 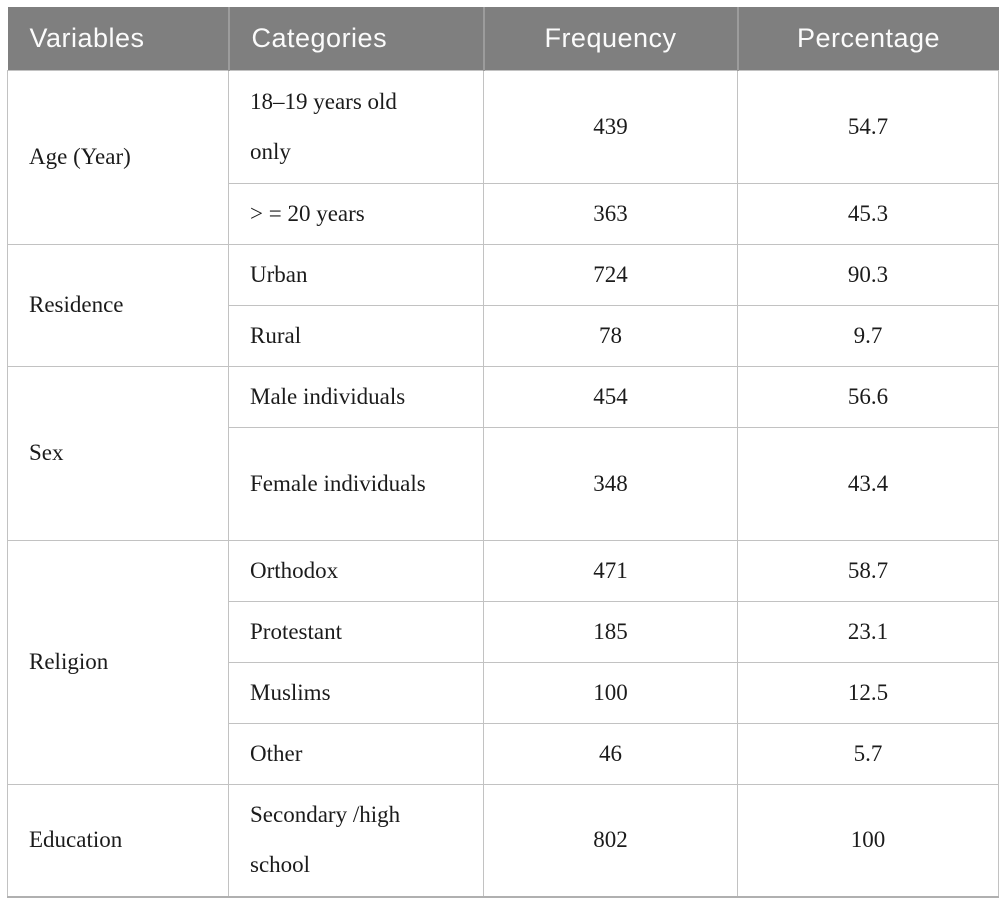 I want to click on category-cell: 18–19 years old only, so click(x=356, y=126).